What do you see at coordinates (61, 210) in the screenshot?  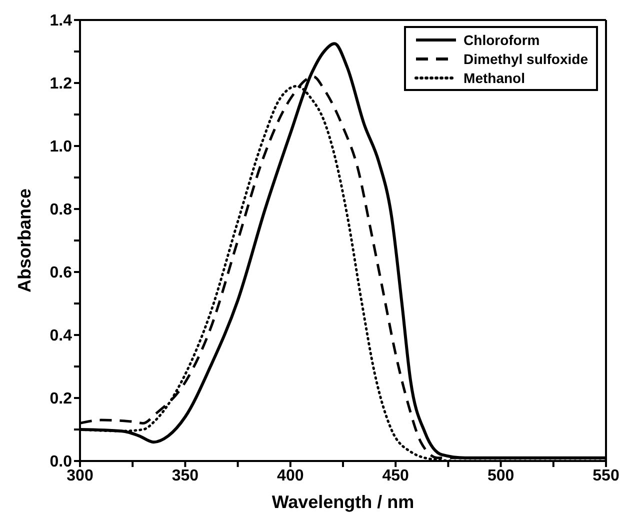 I see `y-tick-label: 0.8` at bounding box center [61, 210].